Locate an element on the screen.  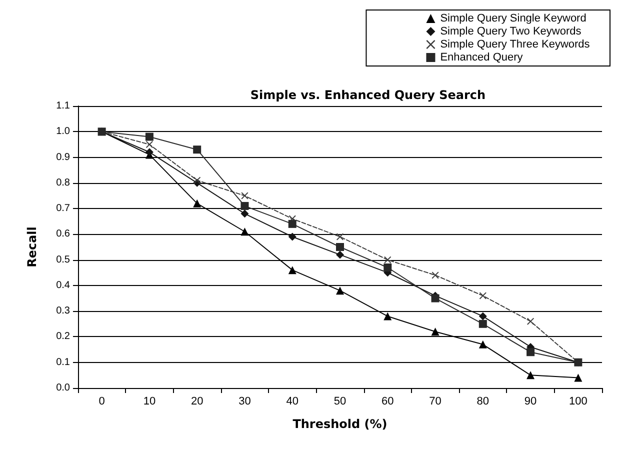
y-tick-label: 0.9 is located at coordinates (63, 157).